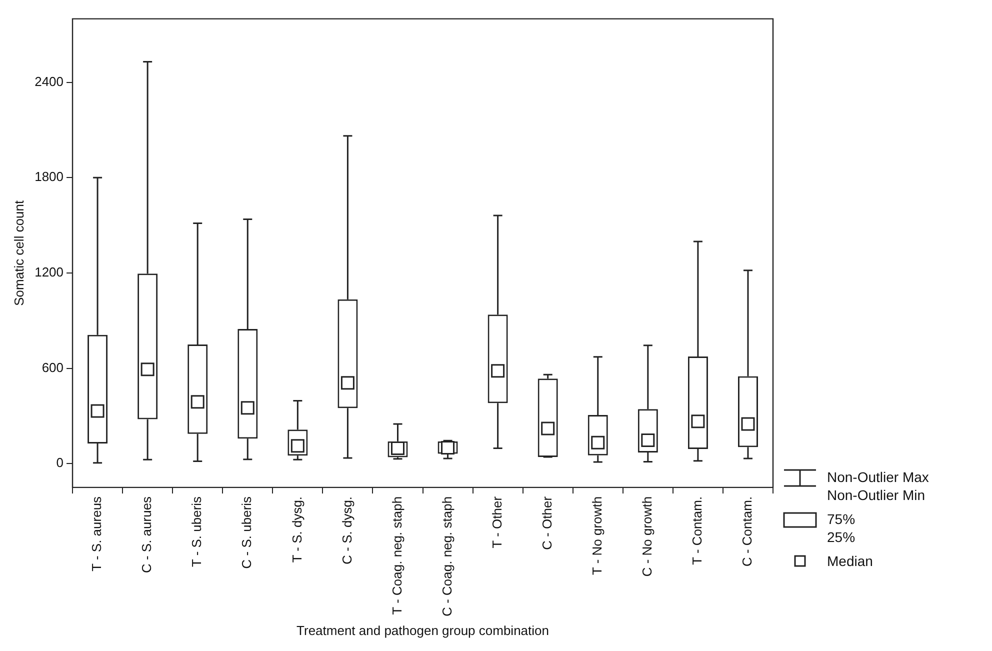  Describe the element at coordinates (850, 561) in the screenshot. I see `text: Median` at that location.